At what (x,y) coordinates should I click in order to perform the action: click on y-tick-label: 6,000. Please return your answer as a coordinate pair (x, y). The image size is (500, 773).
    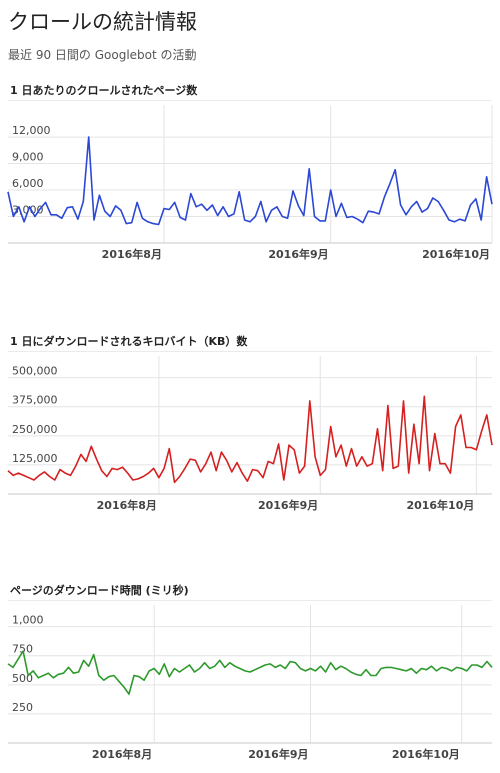
    Looking at the image, I should click on (28, 183).